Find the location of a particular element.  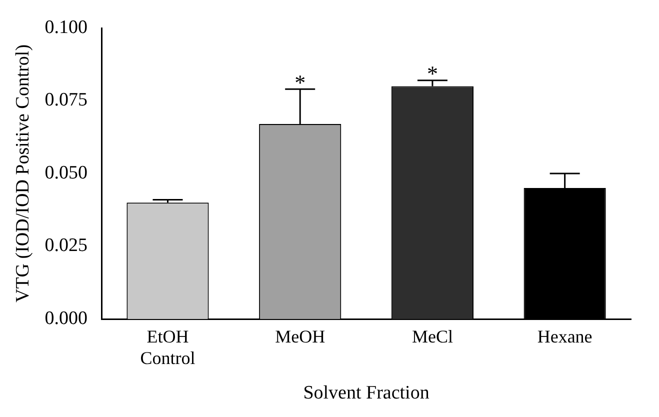

x-axis-title: Solvent Fraction is located at coordinates (366, 393).